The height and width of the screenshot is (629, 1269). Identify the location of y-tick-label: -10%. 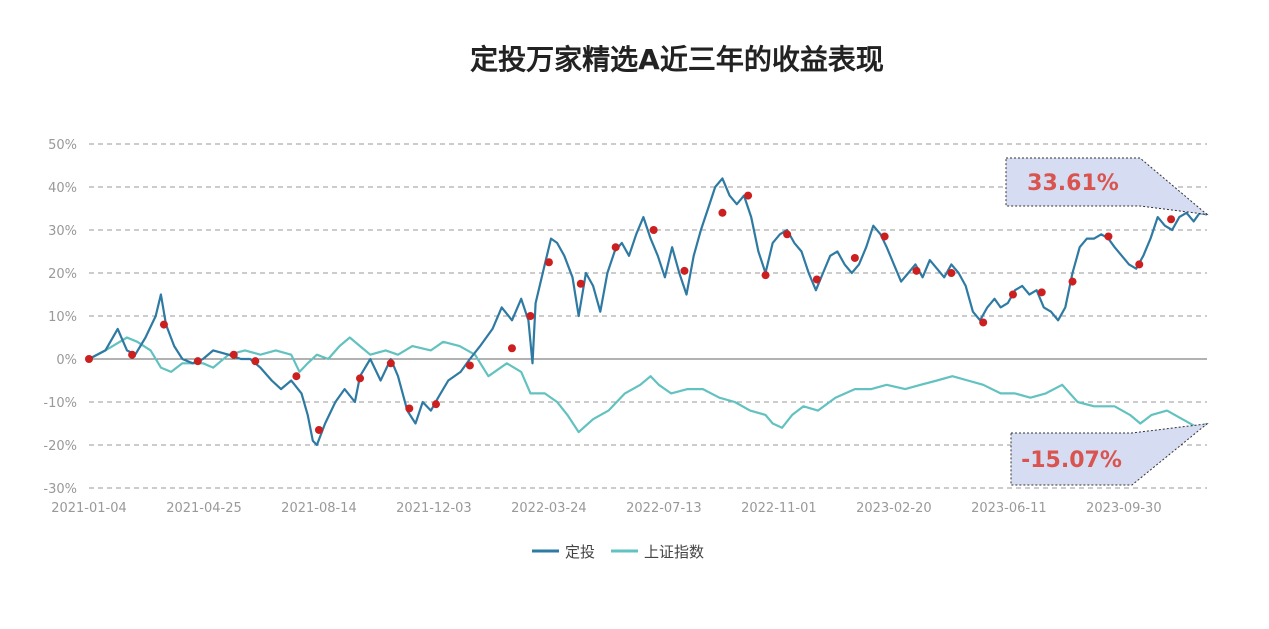
(60, 403).